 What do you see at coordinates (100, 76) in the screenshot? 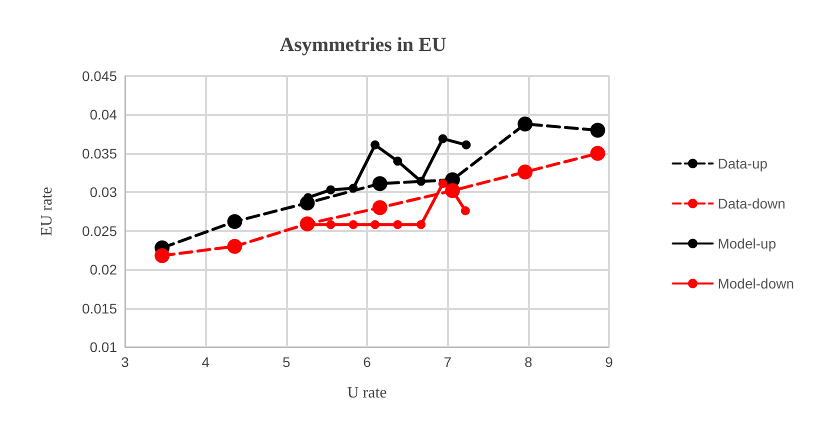
I see `y-tick-label: 0.045` at bounding box center [100, 76].